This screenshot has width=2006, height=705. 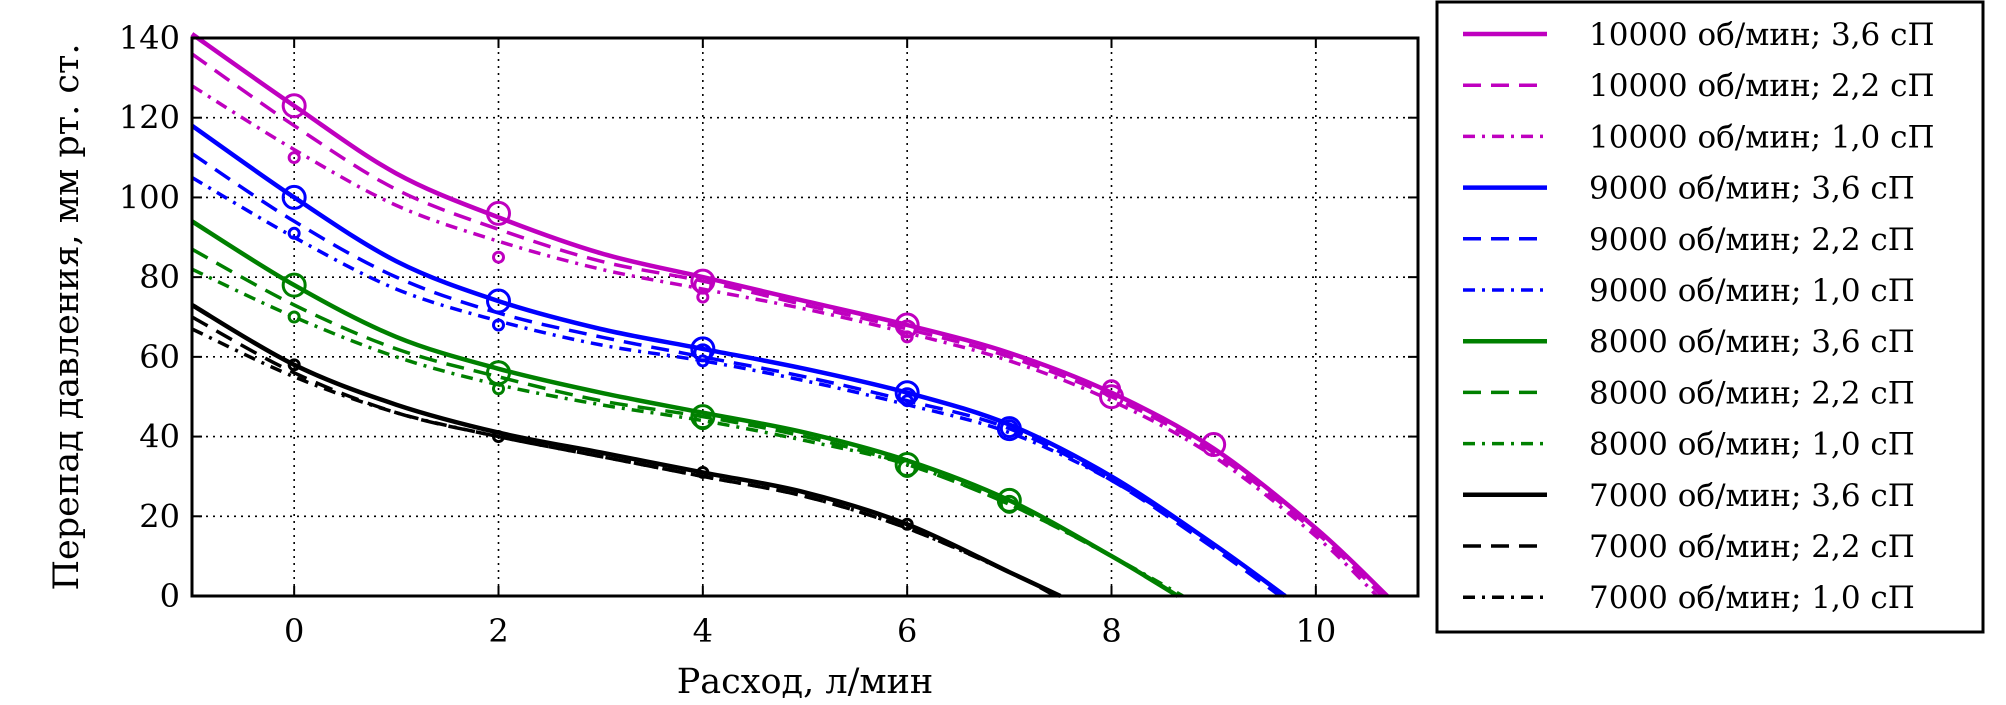 What do you see at coordinates (1762, 35) in the screenshot?
I see `legend-label: 10000 об/мин; 3,6 сП` at bounding box center [1762, 35].